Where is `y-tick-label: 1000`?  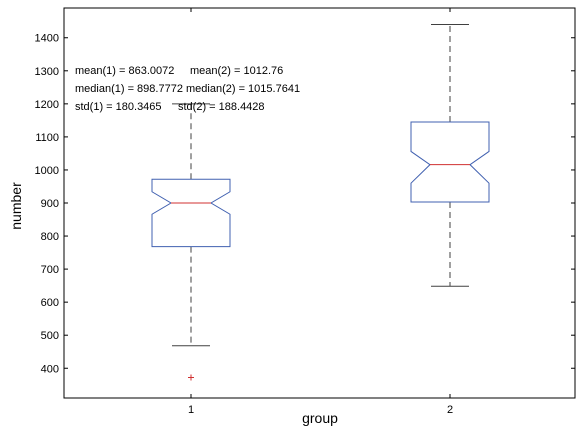
y-tick-label: 1000 is located at coordinates (47, 171).